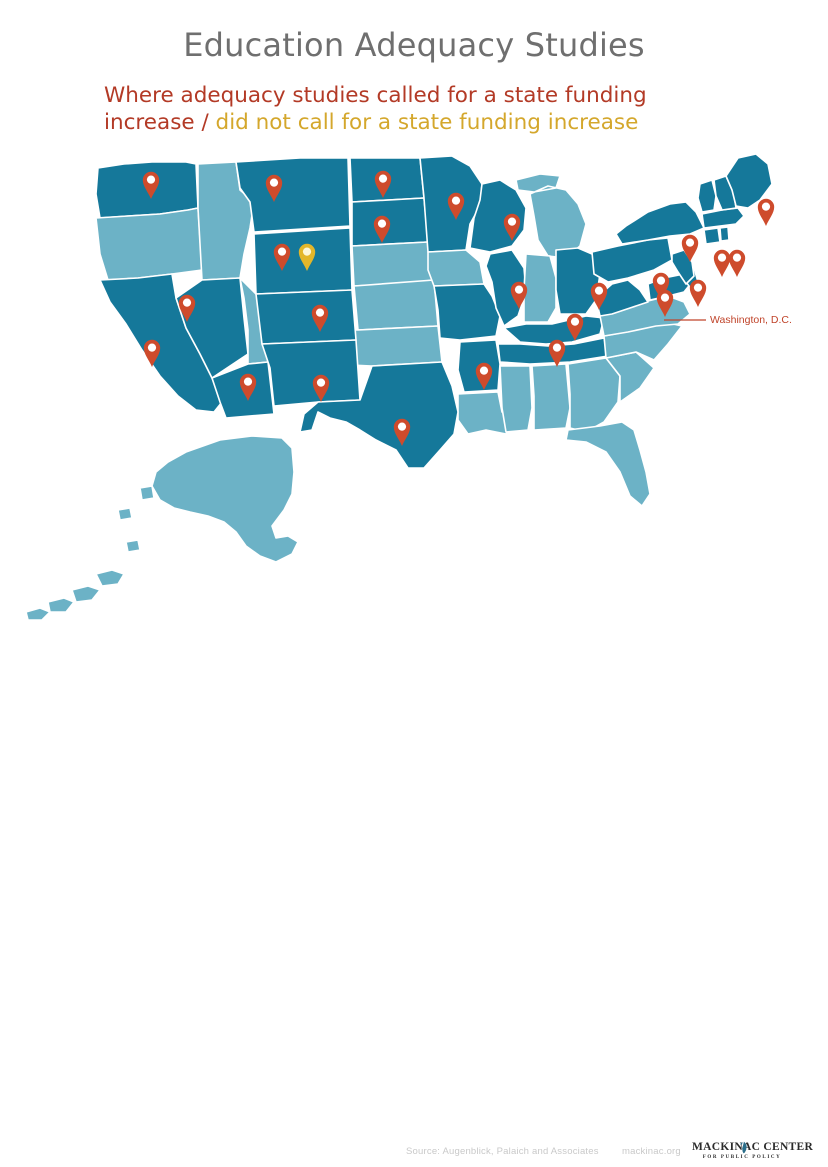  What do you see at coordinates (551, 216) in the screenshot?
I see `state-MI` at bounding box center [551, 216].